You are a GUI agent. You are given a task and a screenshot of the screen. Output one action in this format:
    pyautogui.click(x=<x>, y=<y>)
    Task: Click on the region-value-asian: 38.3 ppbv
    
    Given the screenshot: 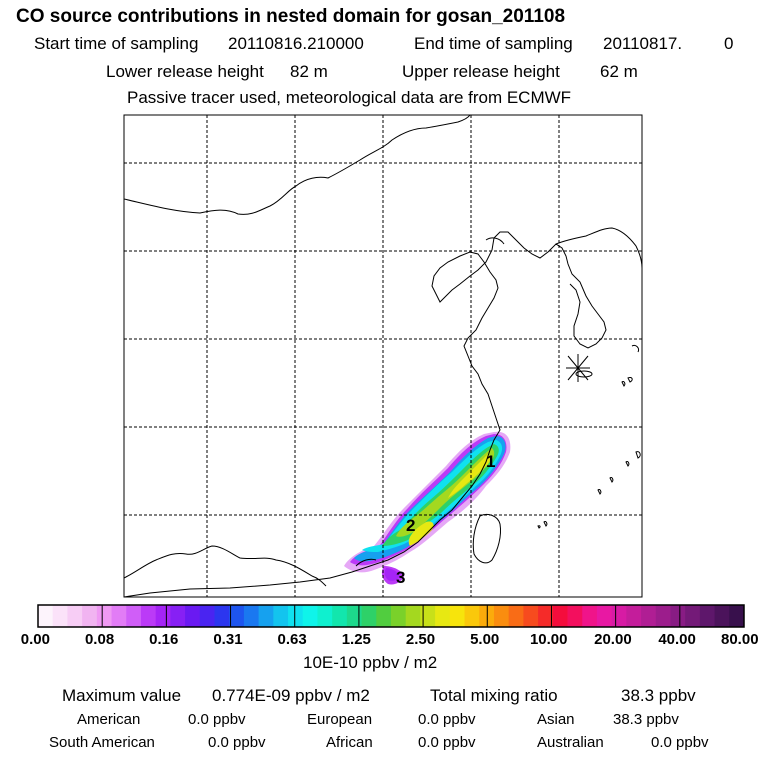 What is the action you would take?
    pyautogui.click(x=646, y=719)
    